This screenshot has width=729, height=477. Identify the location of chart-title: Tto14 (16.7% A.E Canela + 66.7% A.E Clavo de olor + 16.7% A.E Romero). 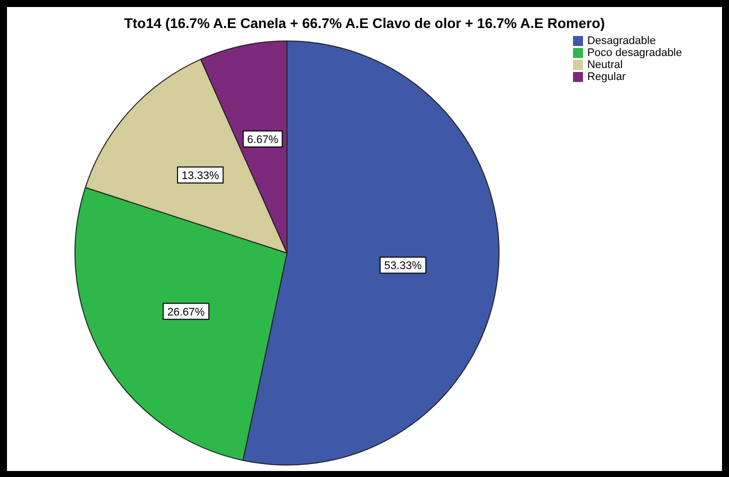
(364, 24).